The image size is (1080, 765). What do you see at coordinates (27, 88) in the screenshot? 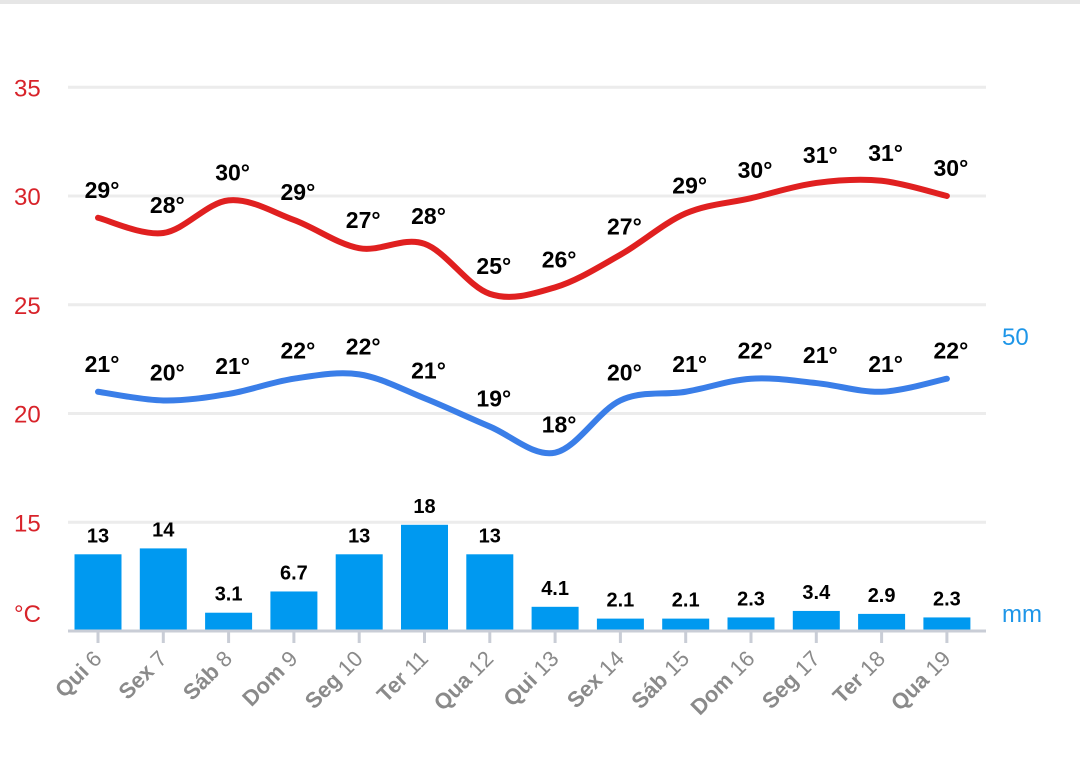
I see `y-tick-label-left: 35` at bounding box center [27, 88].